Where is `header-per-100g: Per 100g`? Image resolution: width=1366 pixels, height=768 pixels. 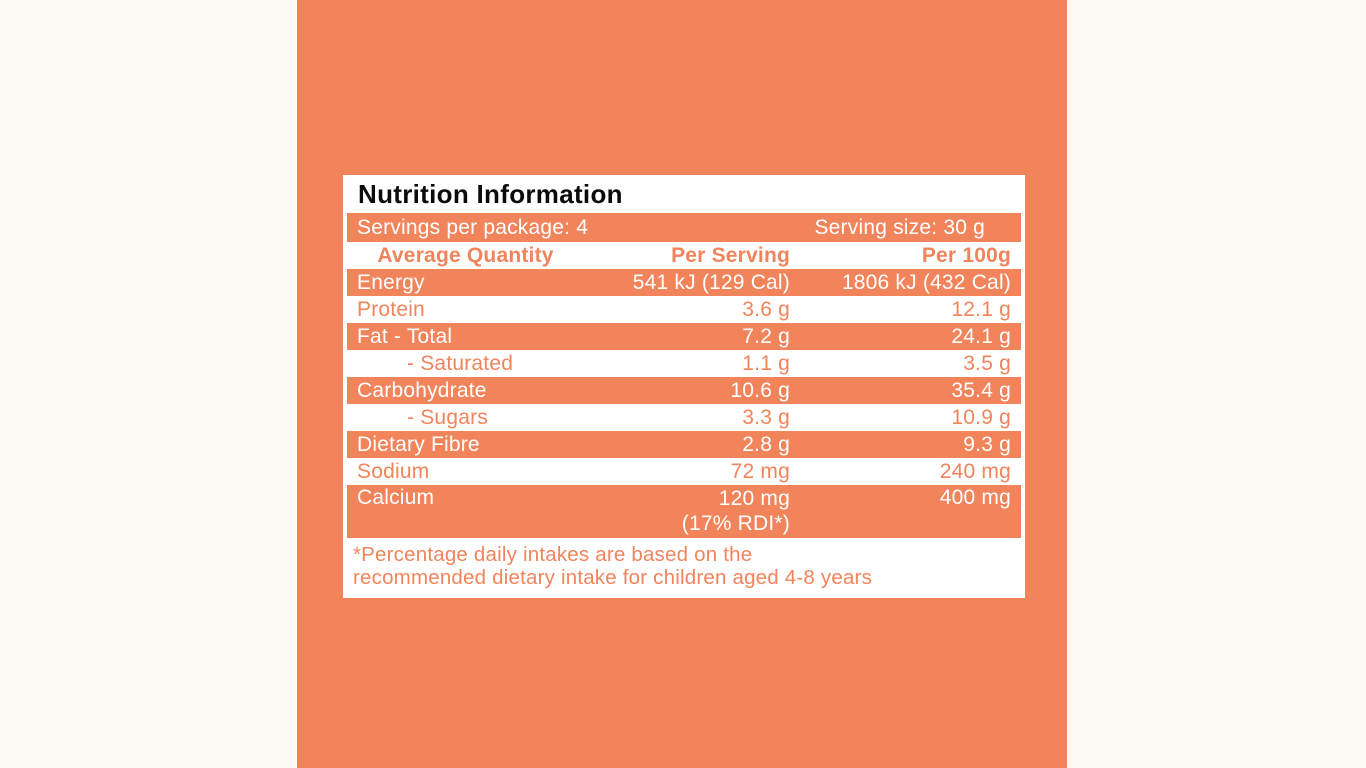
header-per-100g: Per 100g is located at coordinates (911, 255).